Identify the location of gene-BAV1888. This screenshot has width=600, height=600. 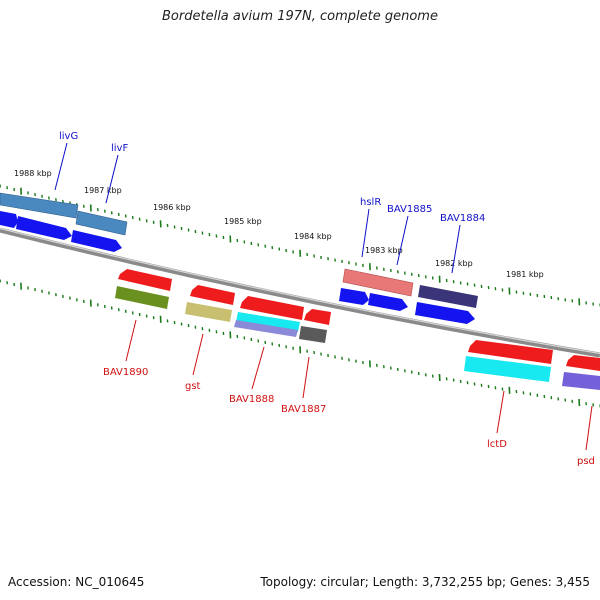
(268, 322).